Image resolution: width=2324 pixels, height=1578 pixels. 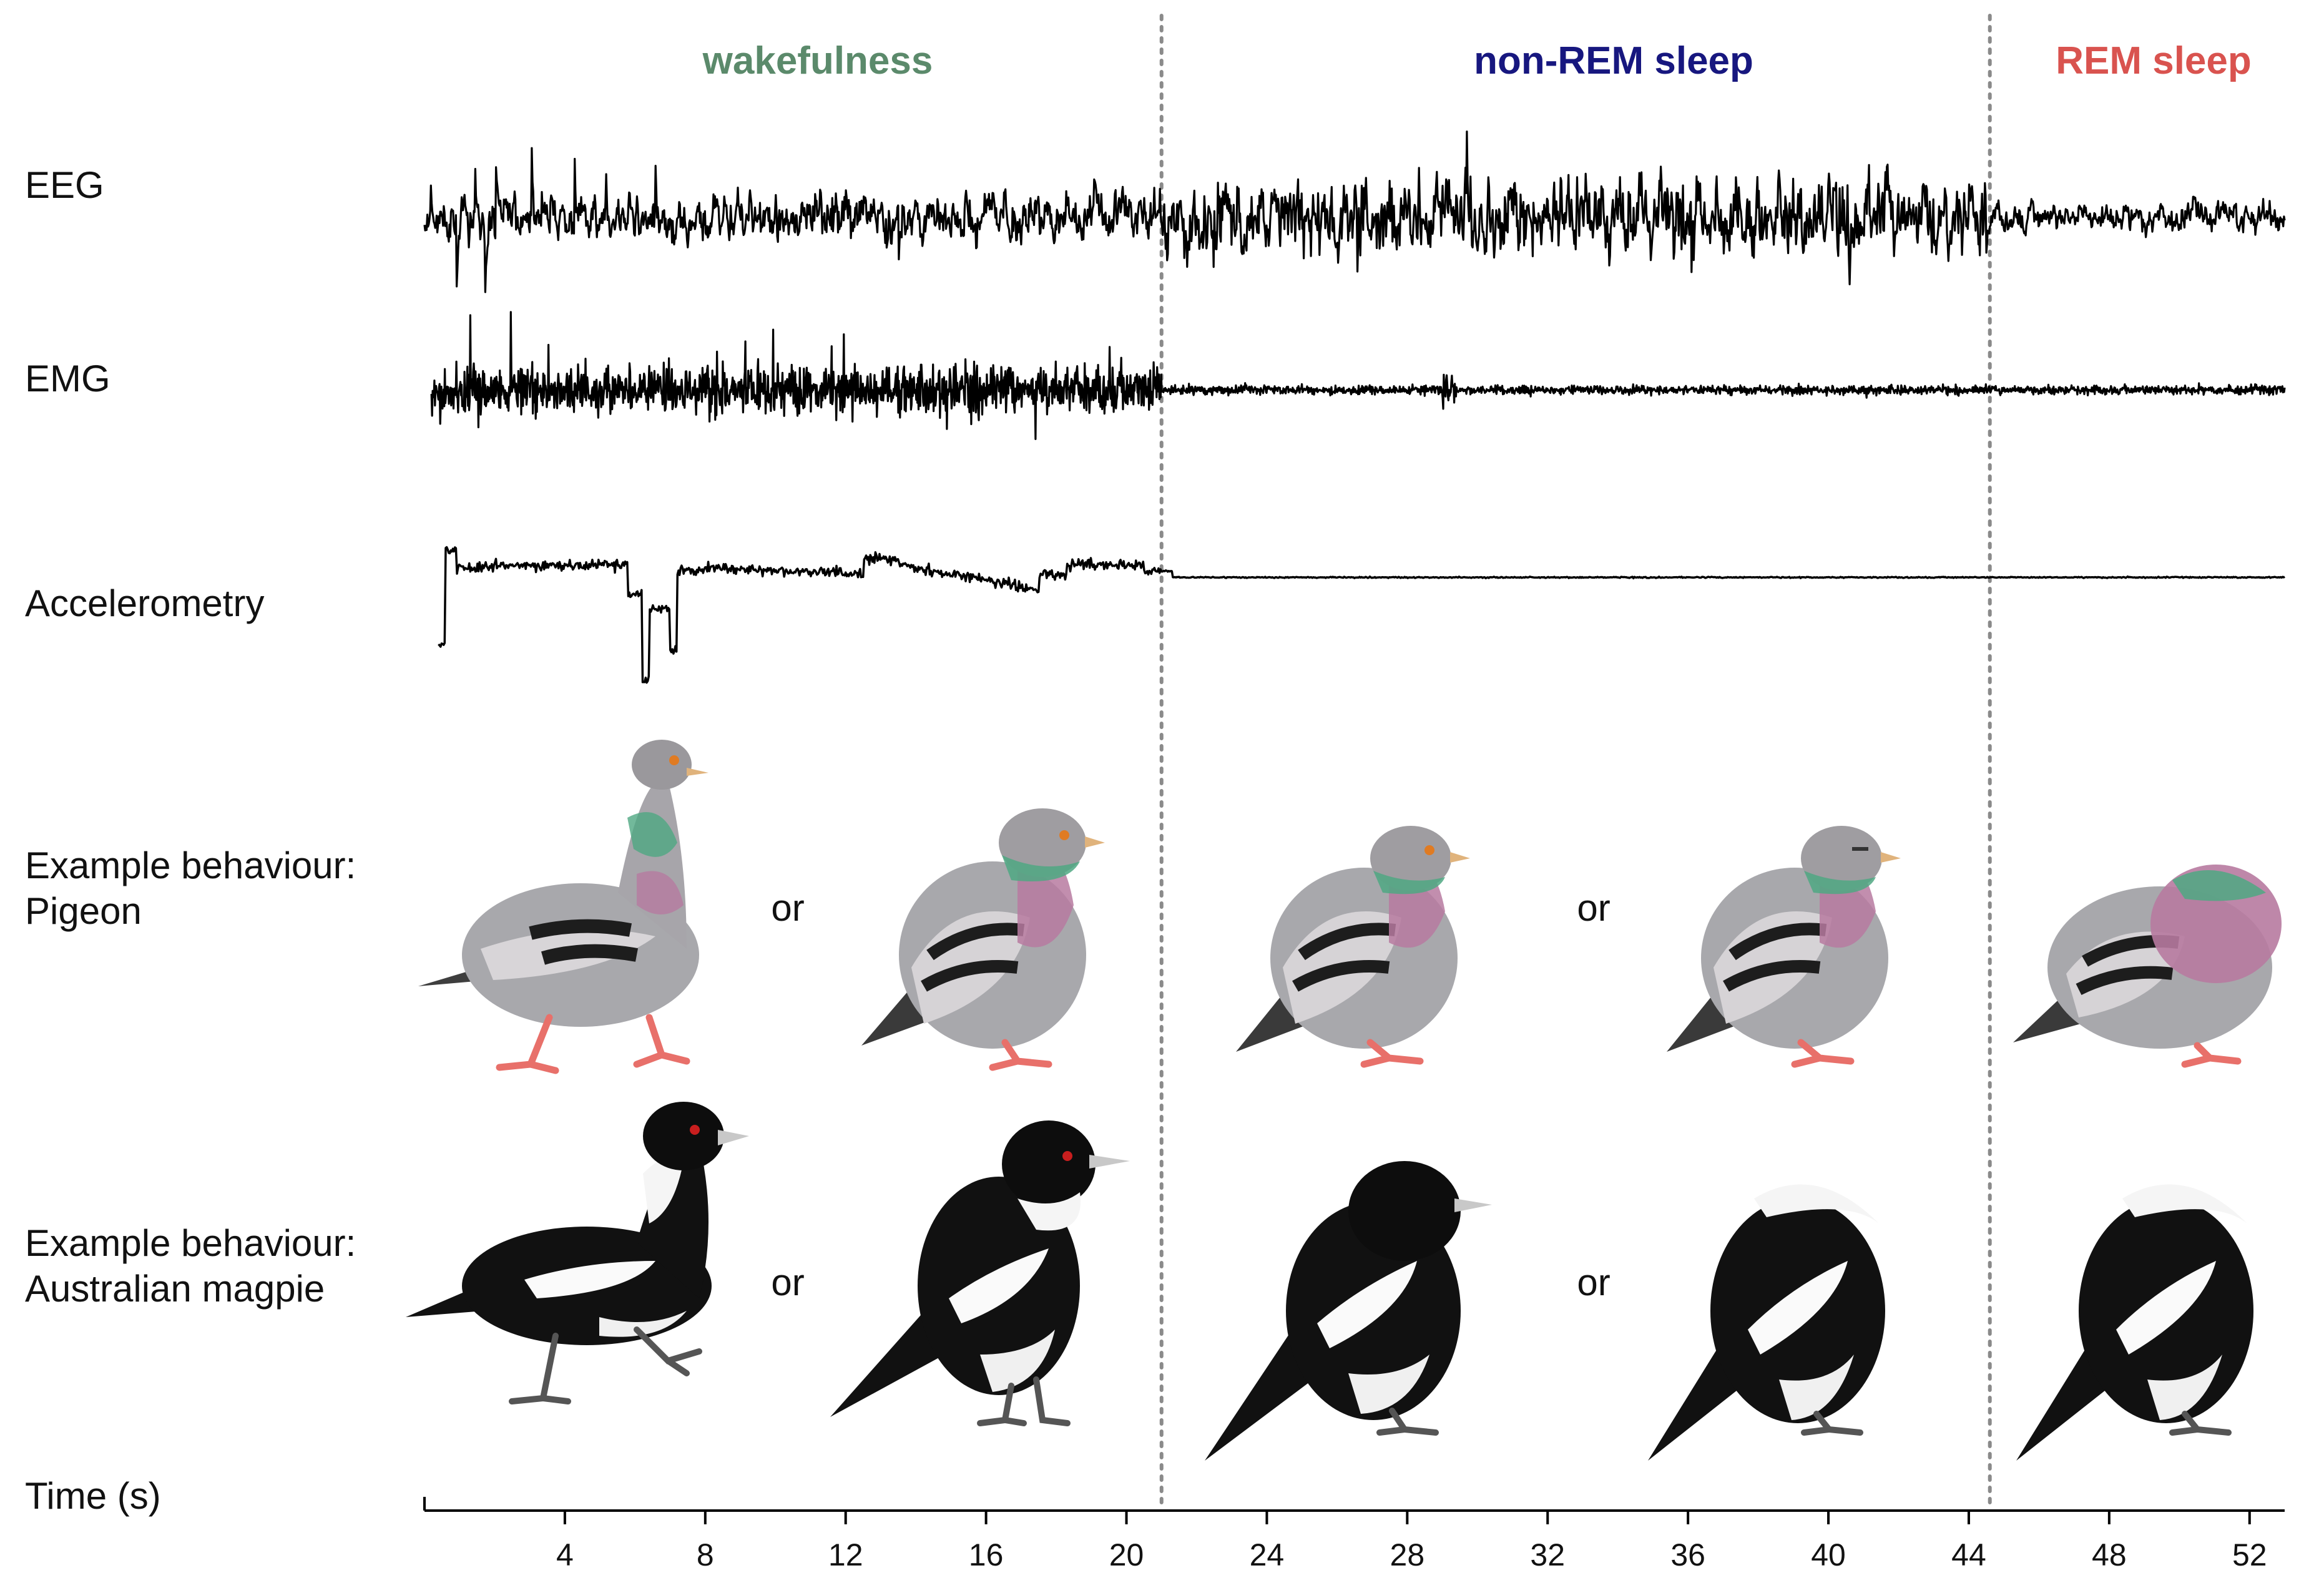 I want to click on magpie-resting-illustration, so click(x=1348, y=1311).